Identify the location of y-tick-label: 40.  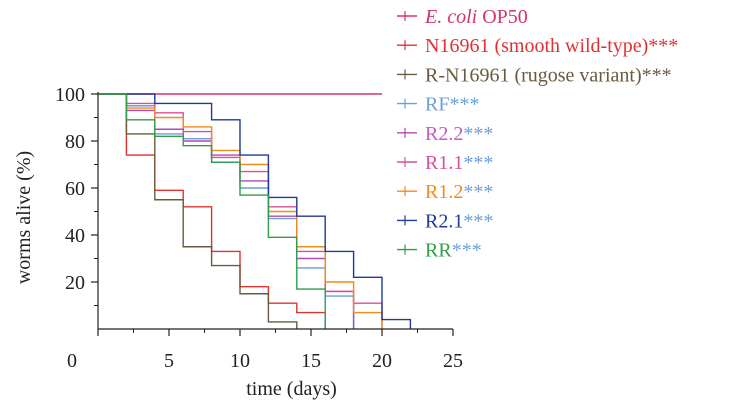
(75, 236).